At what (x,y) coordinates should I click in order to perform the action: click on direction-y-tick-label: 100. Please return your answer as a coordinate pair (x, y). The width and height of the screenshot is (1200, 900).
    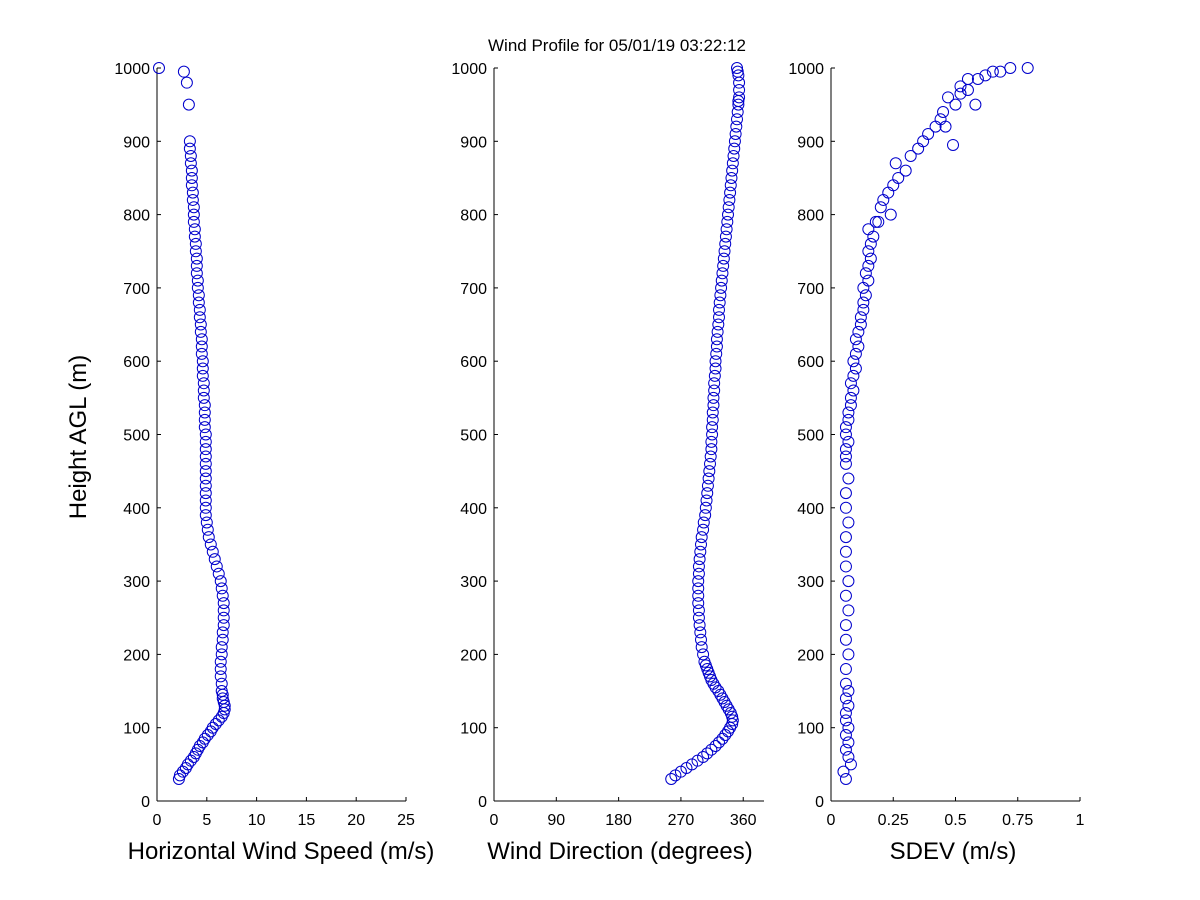
    Looking at the image, I should click on (473, 729).